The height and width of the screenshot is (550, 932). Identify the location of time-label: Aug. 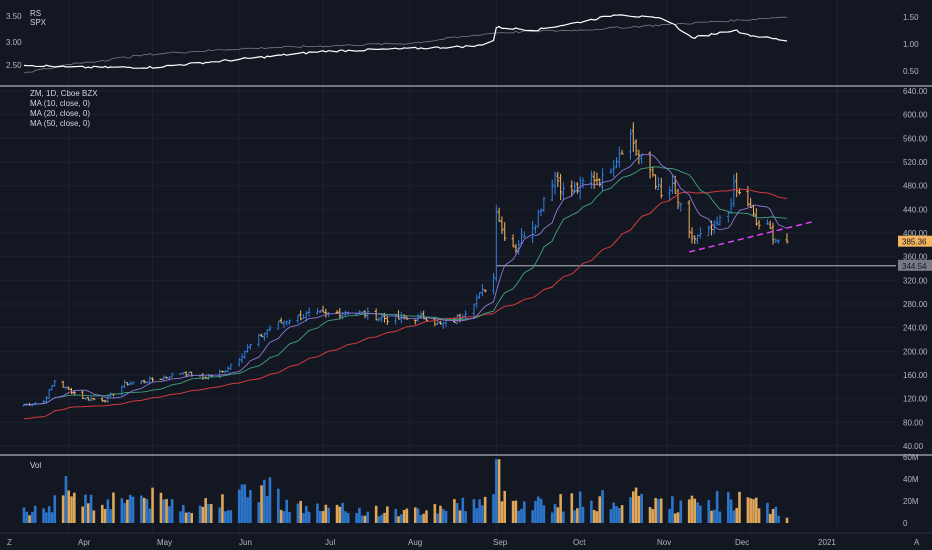
(415, 542).